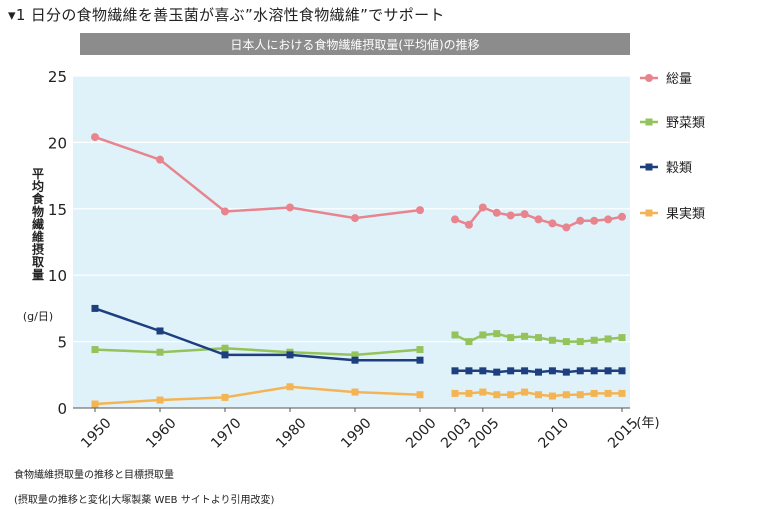  I want to click on y-axis-label-char-0: 平, so click(38, 174).